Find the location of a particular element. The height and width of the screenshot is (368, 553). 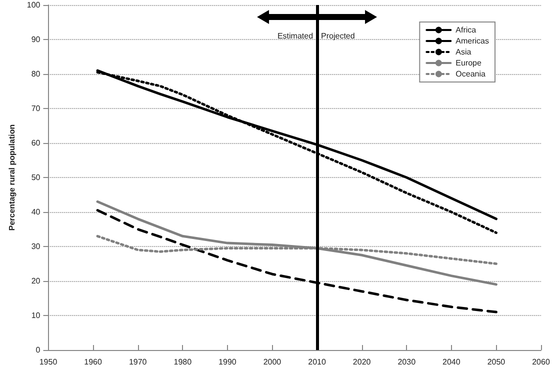

y-tick-label: 50 is located at coordinates (36, 177).